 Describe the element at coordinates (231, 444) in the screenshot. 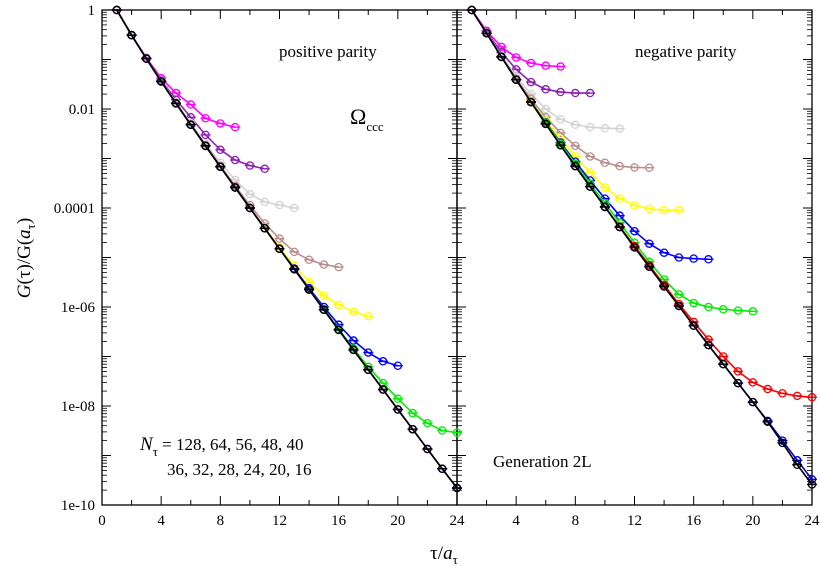

I see `ntau-values-1: = 128, 64, 56, 48, 40` at that location.